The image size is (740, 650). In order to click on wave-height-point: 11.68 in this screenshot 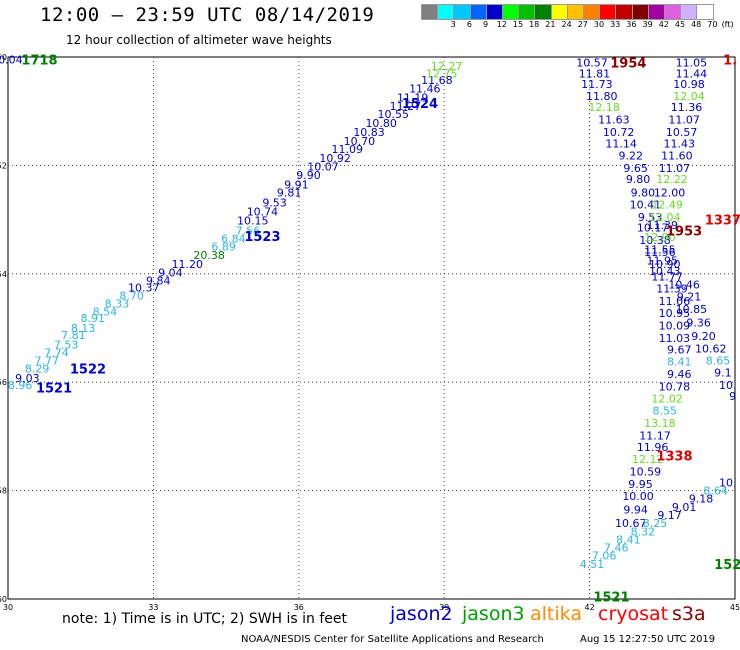, I will do `click(437, 80)`.